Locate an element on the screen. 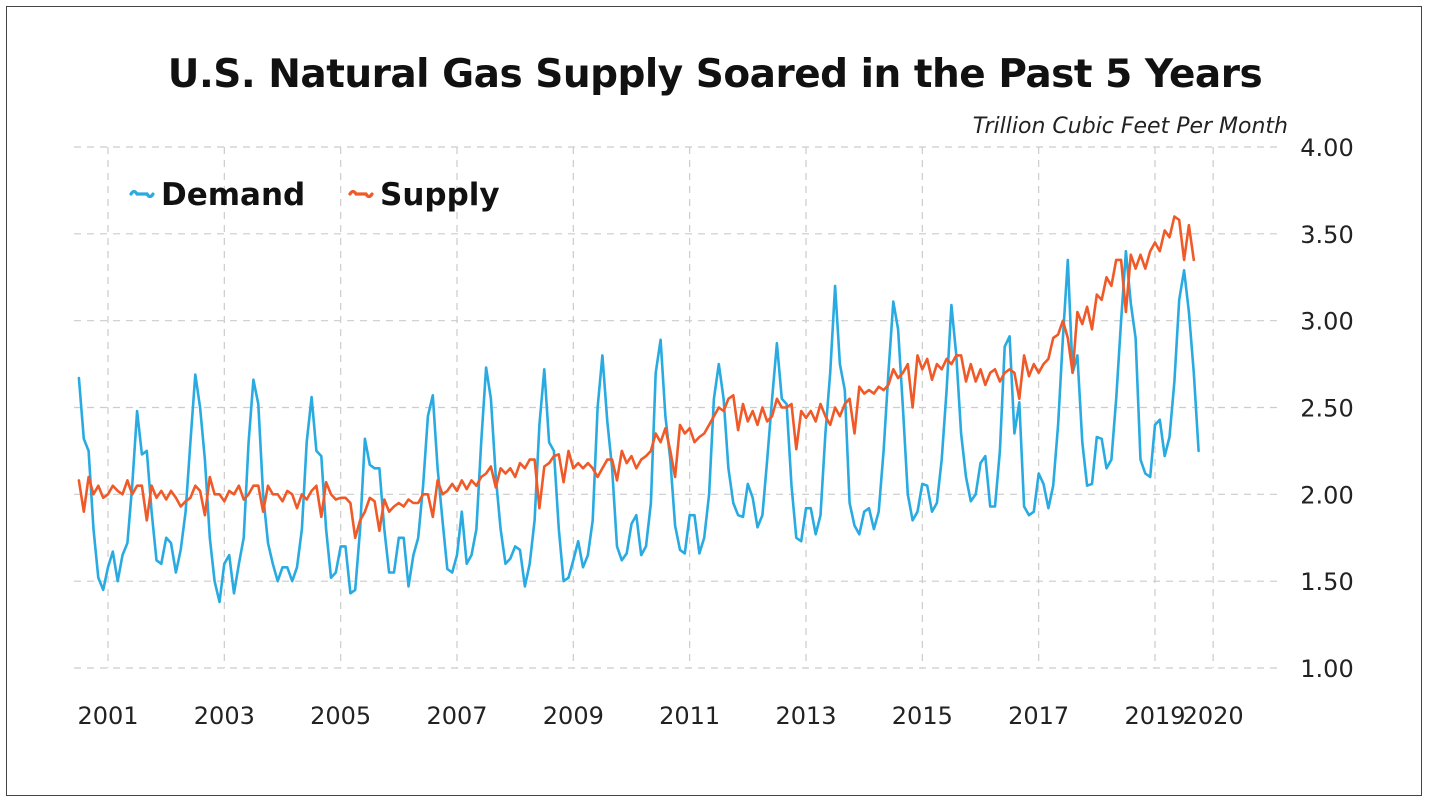 The height and width of the screenshot is (804, 1430). y-tick-label: 4.00 is located at coordinates (1326, 148).